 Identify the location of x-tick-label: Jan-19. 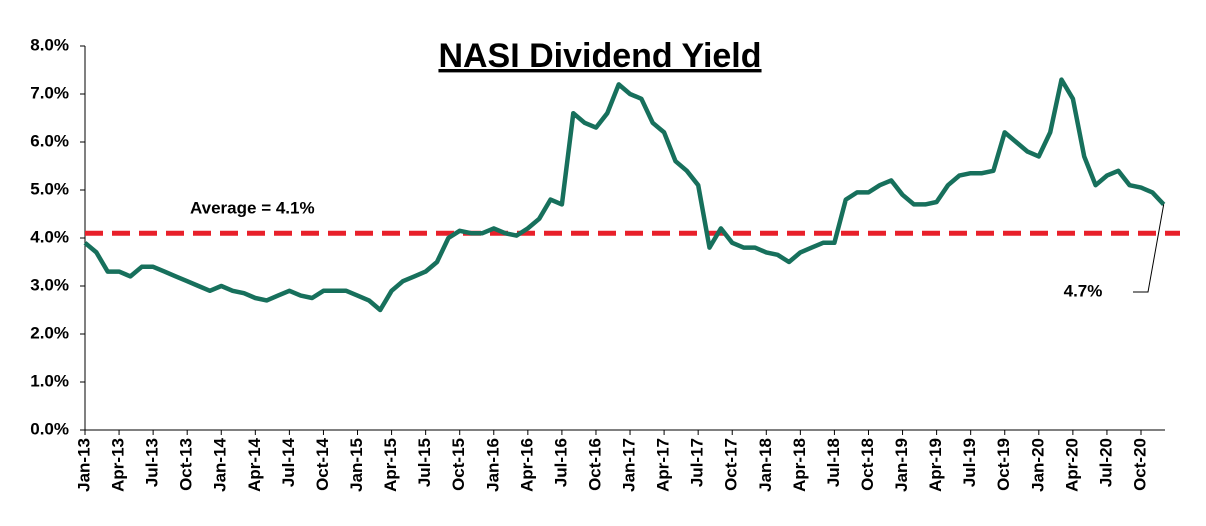
(901, 465).